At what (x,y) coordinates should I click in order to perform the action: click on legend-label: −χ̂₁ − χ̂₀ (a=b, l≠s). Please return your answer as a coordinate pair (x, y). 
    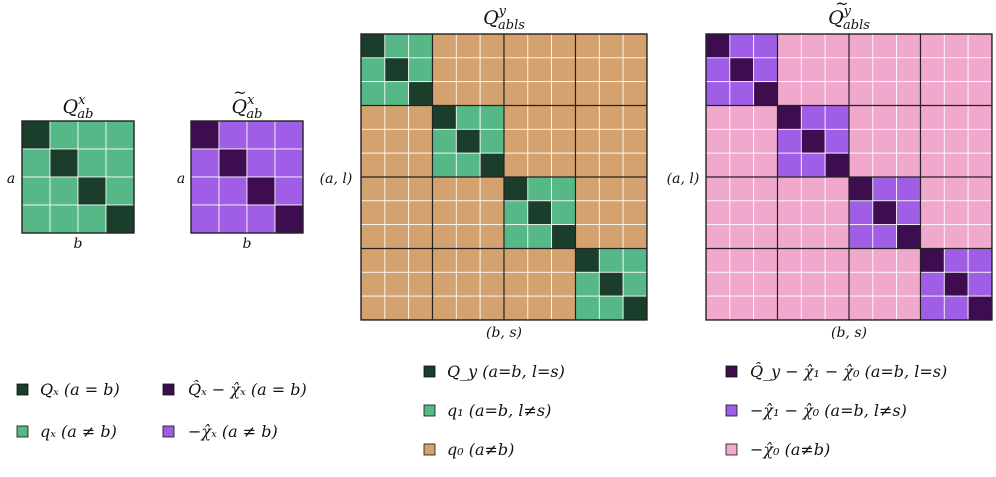
    Looking at the image, I should click on (828, 410).